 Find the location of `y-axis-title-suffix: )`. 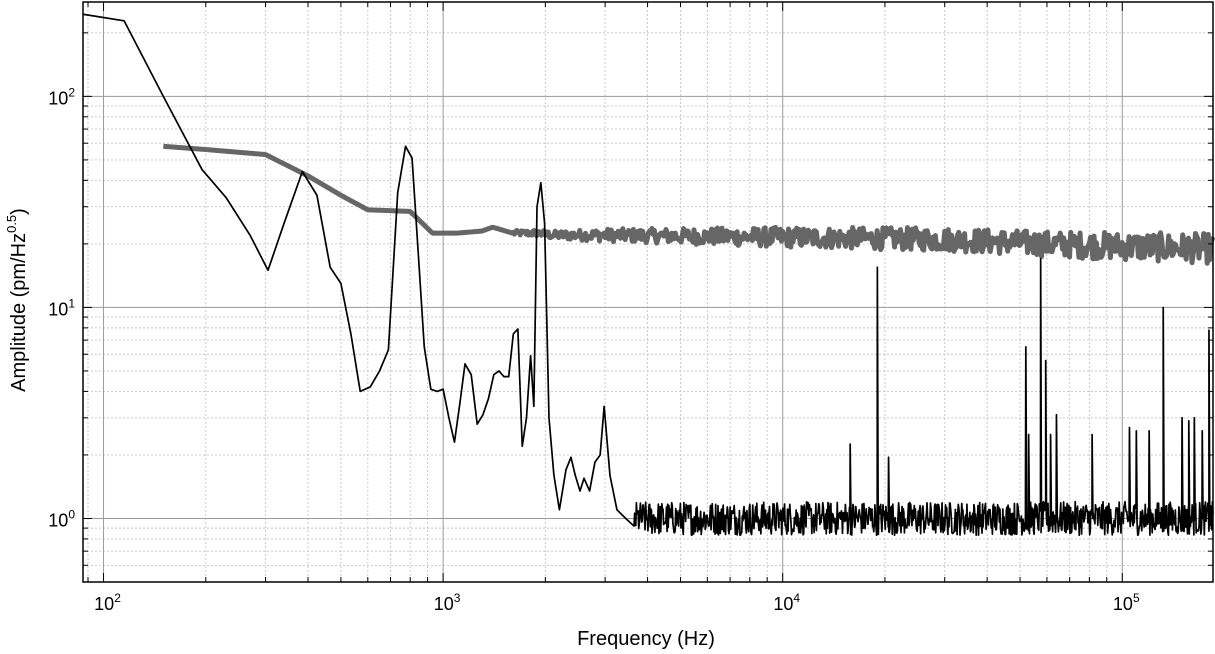

y-axis-title-suffix: ) is located at coordinates (19, 211).